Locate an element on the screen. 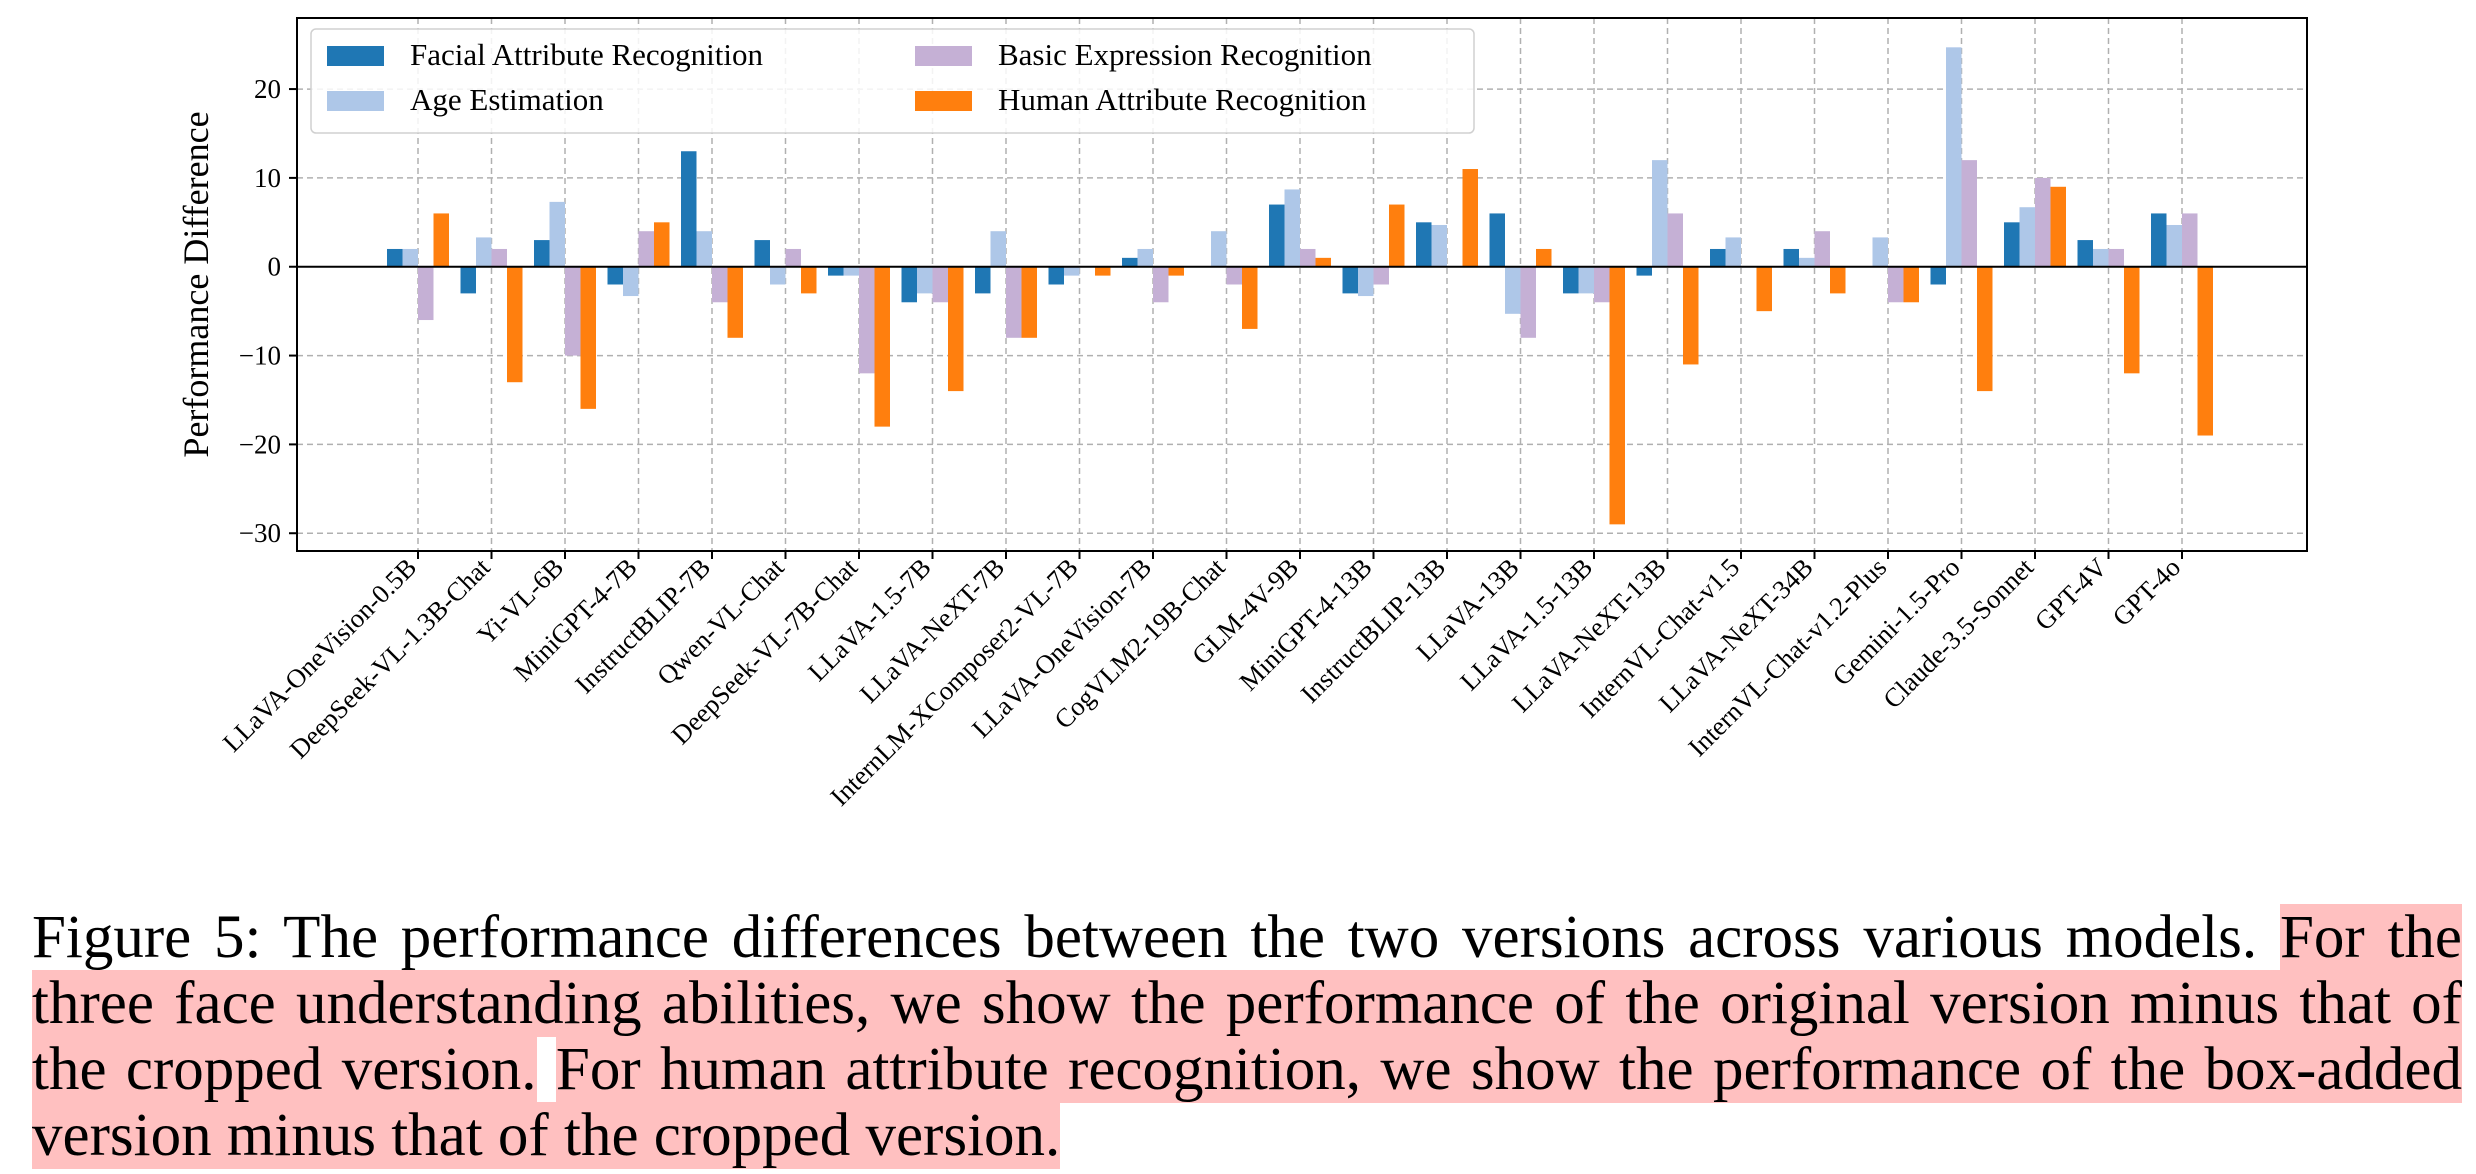 This screenshot has height=1174, width=2476. x-tick-label: MiniGPT-4-13B is located at coordinates (1305, 624).